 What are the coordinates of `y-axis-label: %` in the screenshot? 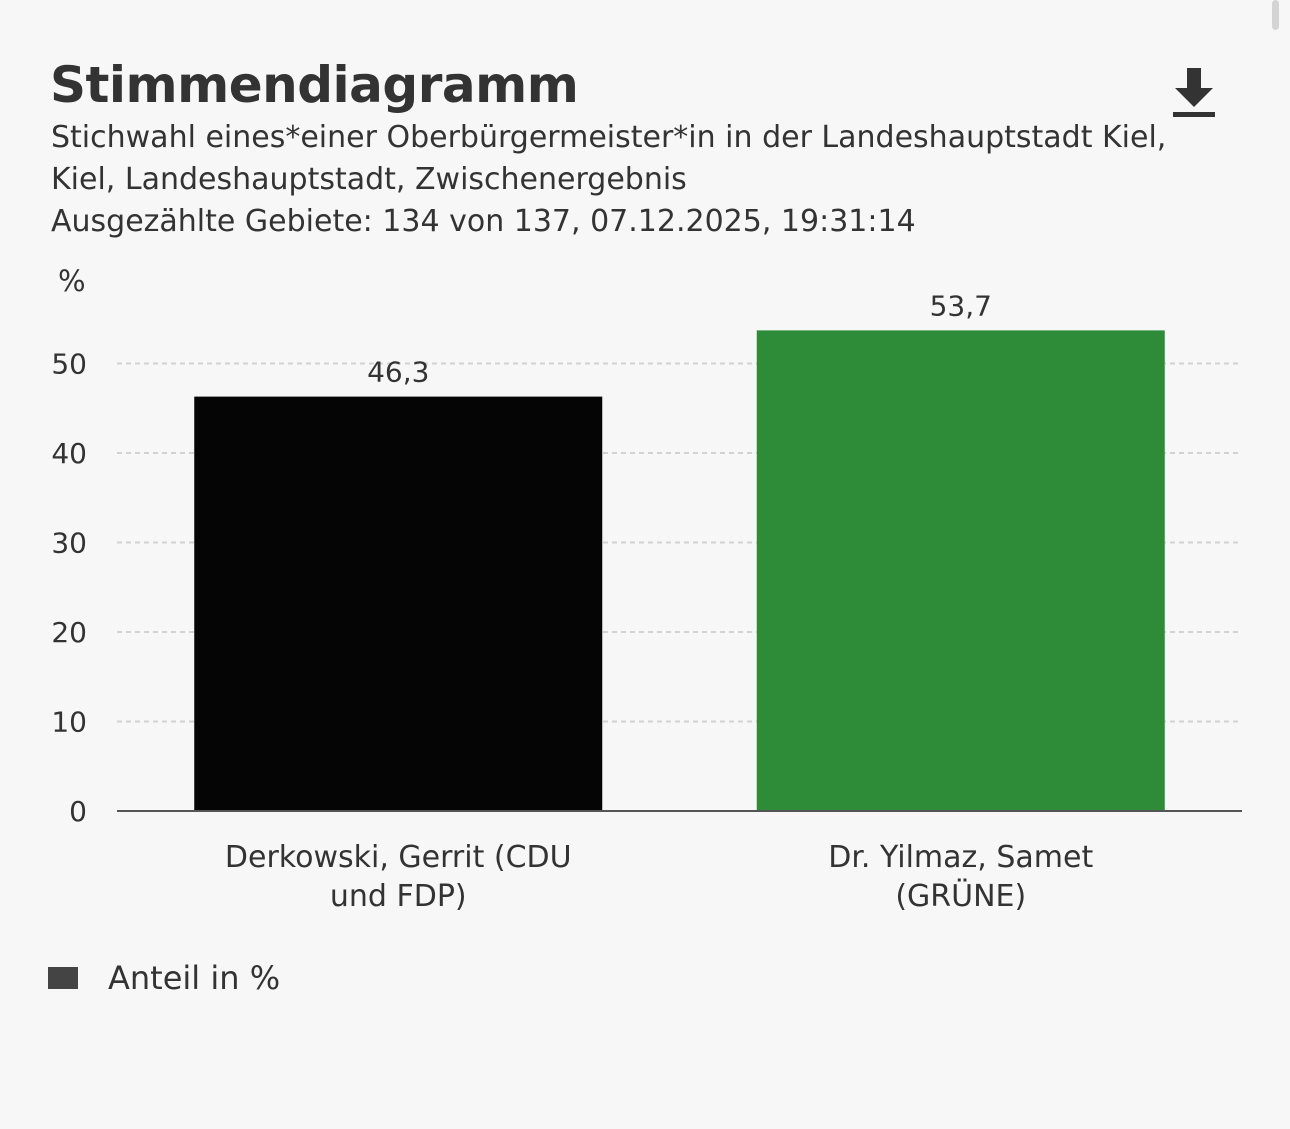 It's located at (72, 281).